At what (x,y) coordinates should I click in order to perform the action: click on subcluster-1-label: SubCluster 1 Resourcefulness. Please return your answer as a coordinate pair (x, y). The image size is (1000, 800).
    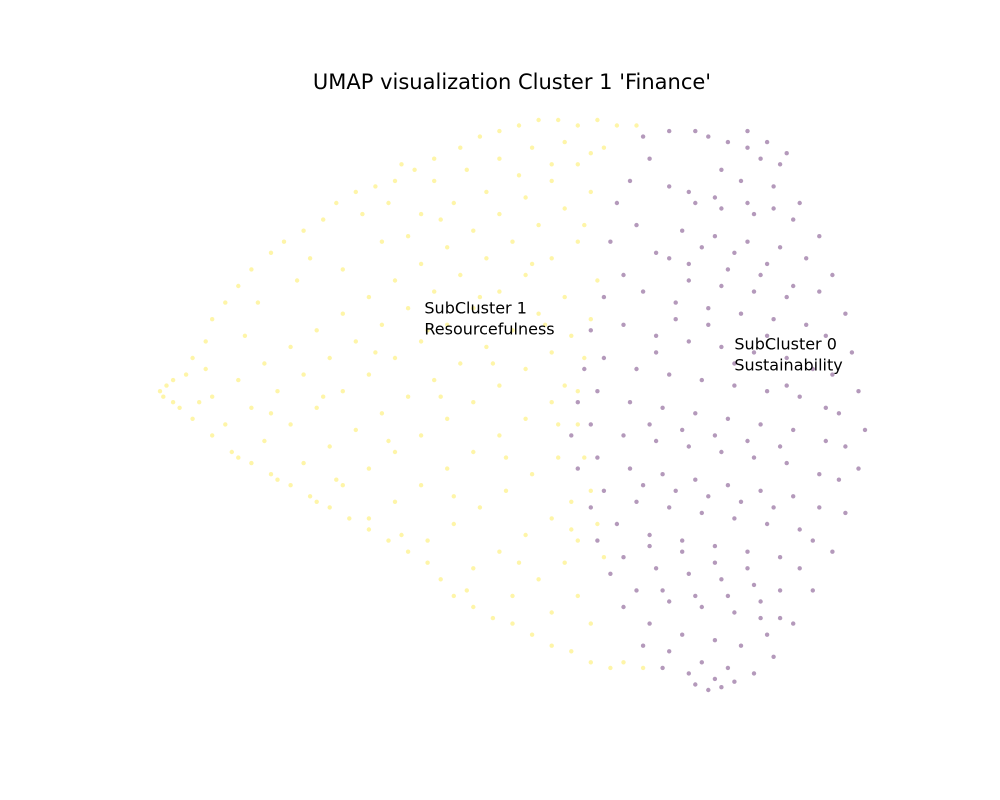
    Looking at the image, I should click on (489, 319).